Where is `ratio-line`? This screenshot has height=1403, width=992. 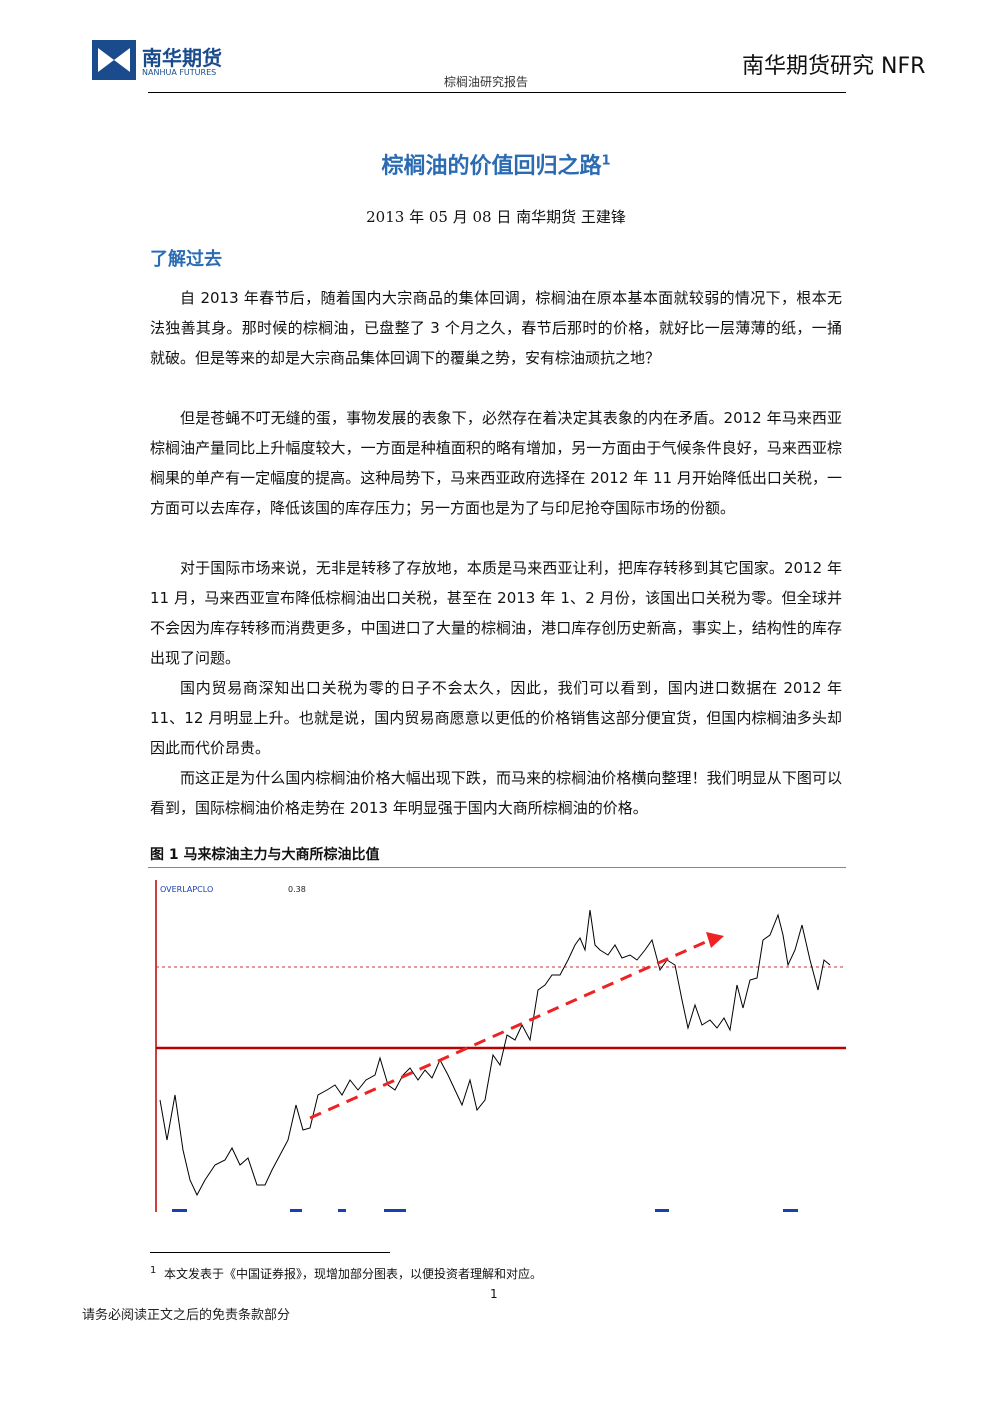
ratio-line is located at coordinates (495, 1053).